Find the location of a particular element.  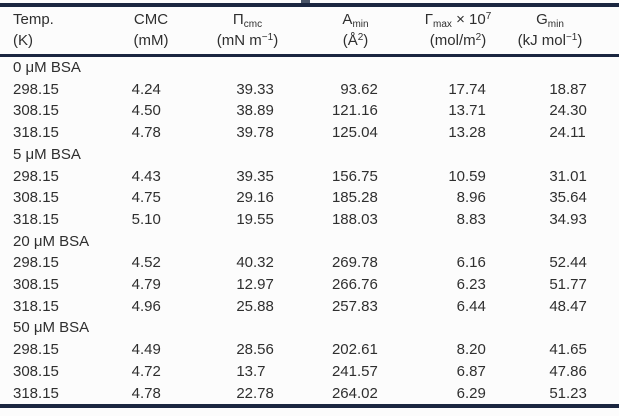

table-row: 308.15 4.72 13.7 241.57 6.87 47.86 is located at coordinates (309, 372).